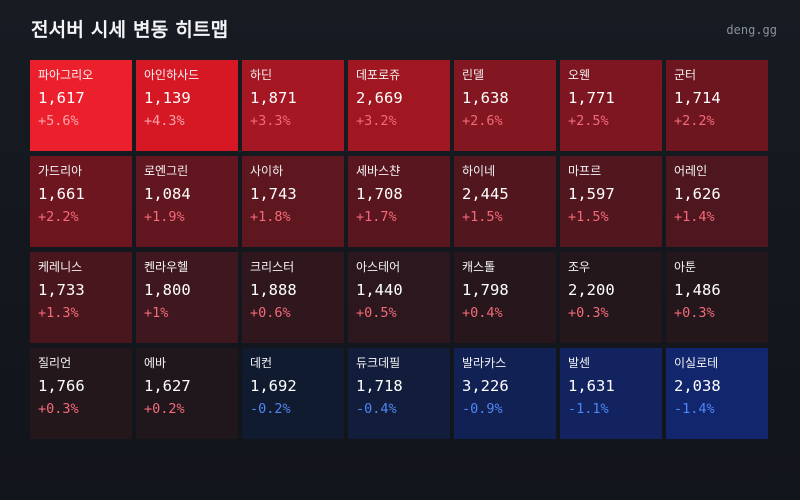  I want to click on server-name: 이실로테, so click(696, 363).